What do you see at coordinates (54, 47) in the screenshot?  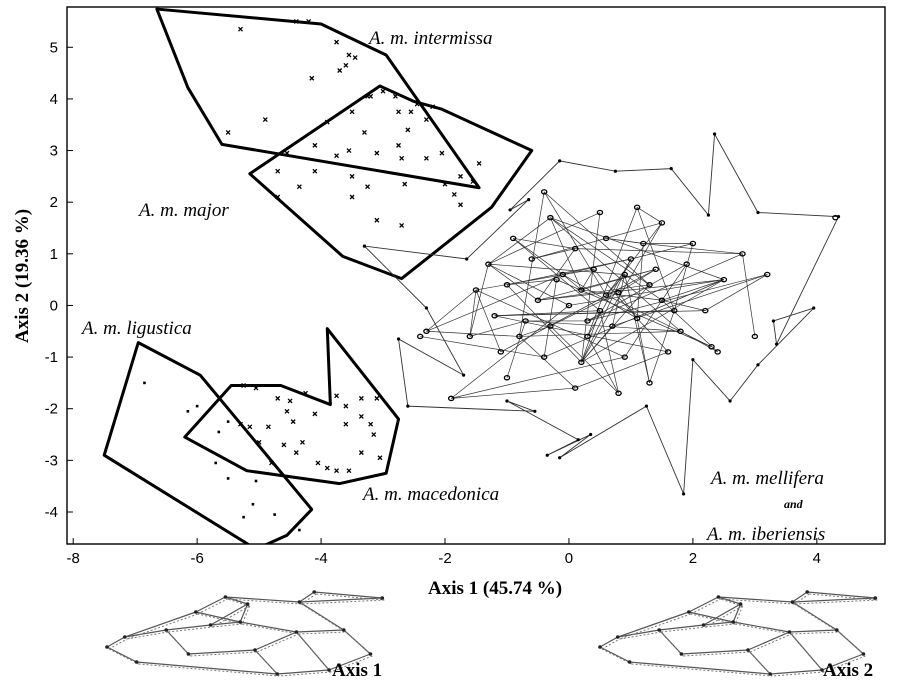 I see `y-tick-label: 5` at bounding box center [54, 47].